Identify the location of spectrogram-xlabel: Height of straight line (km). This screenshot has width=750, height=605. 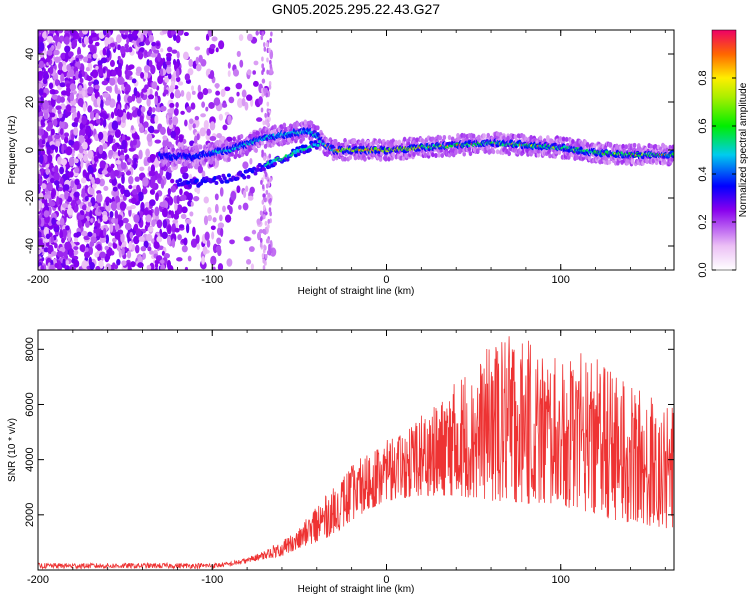
(356, 291).